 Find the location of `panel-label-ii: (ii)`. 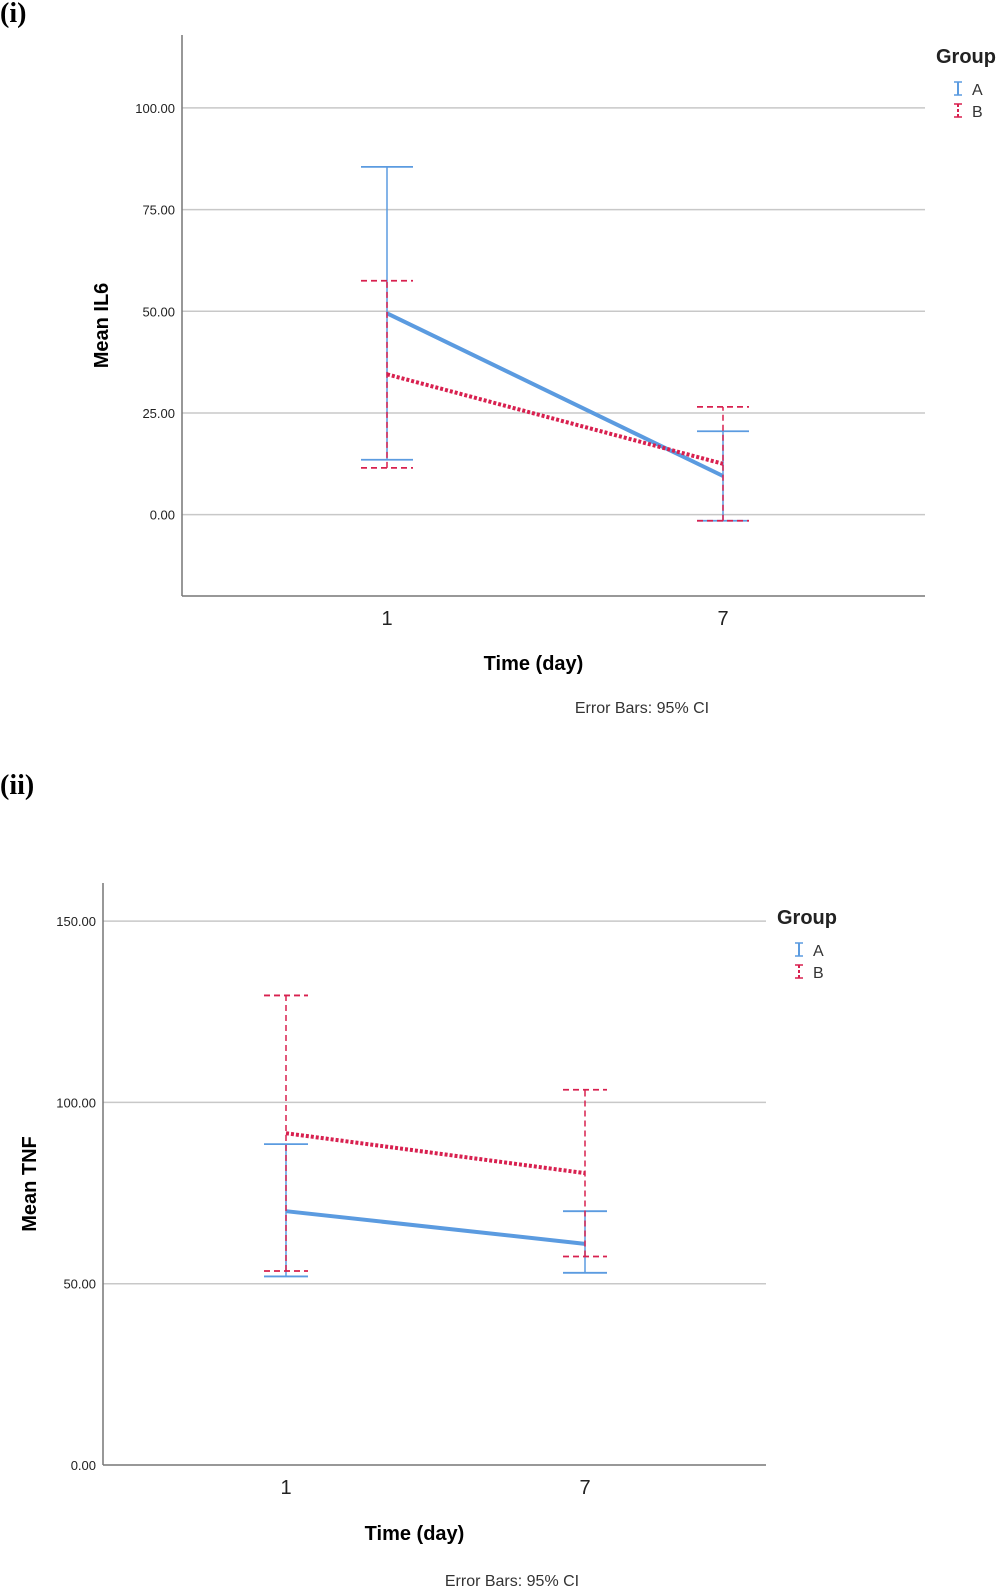

panel-label-ii: (ii) is located at coordinates (17, 785).